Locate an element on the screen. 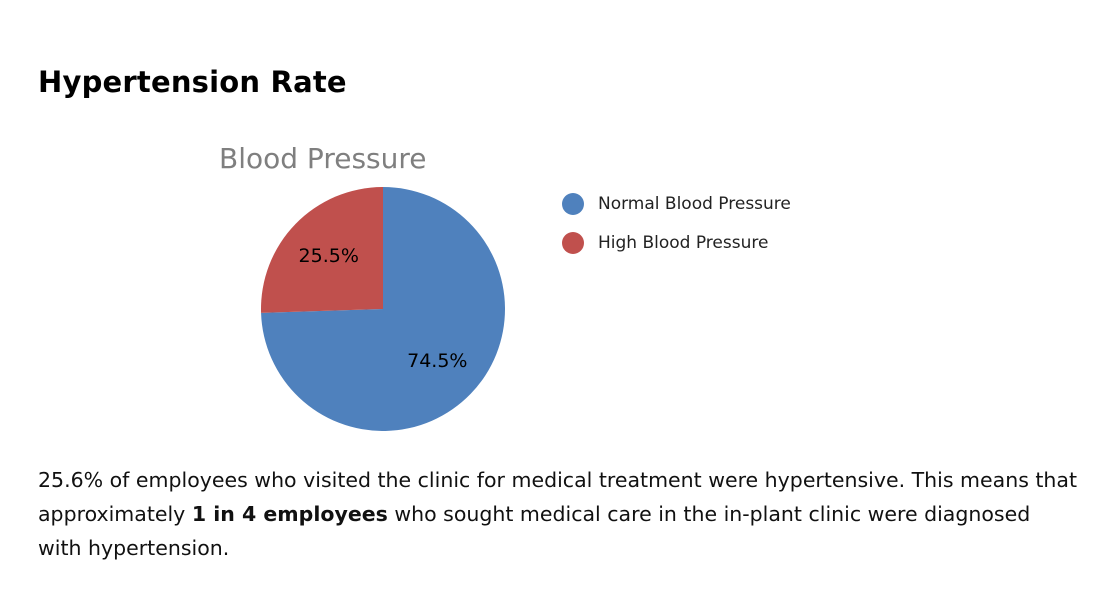 This screenshot has height=606, width=1112. pie-slice-normal is located at coordinates (383, 309).